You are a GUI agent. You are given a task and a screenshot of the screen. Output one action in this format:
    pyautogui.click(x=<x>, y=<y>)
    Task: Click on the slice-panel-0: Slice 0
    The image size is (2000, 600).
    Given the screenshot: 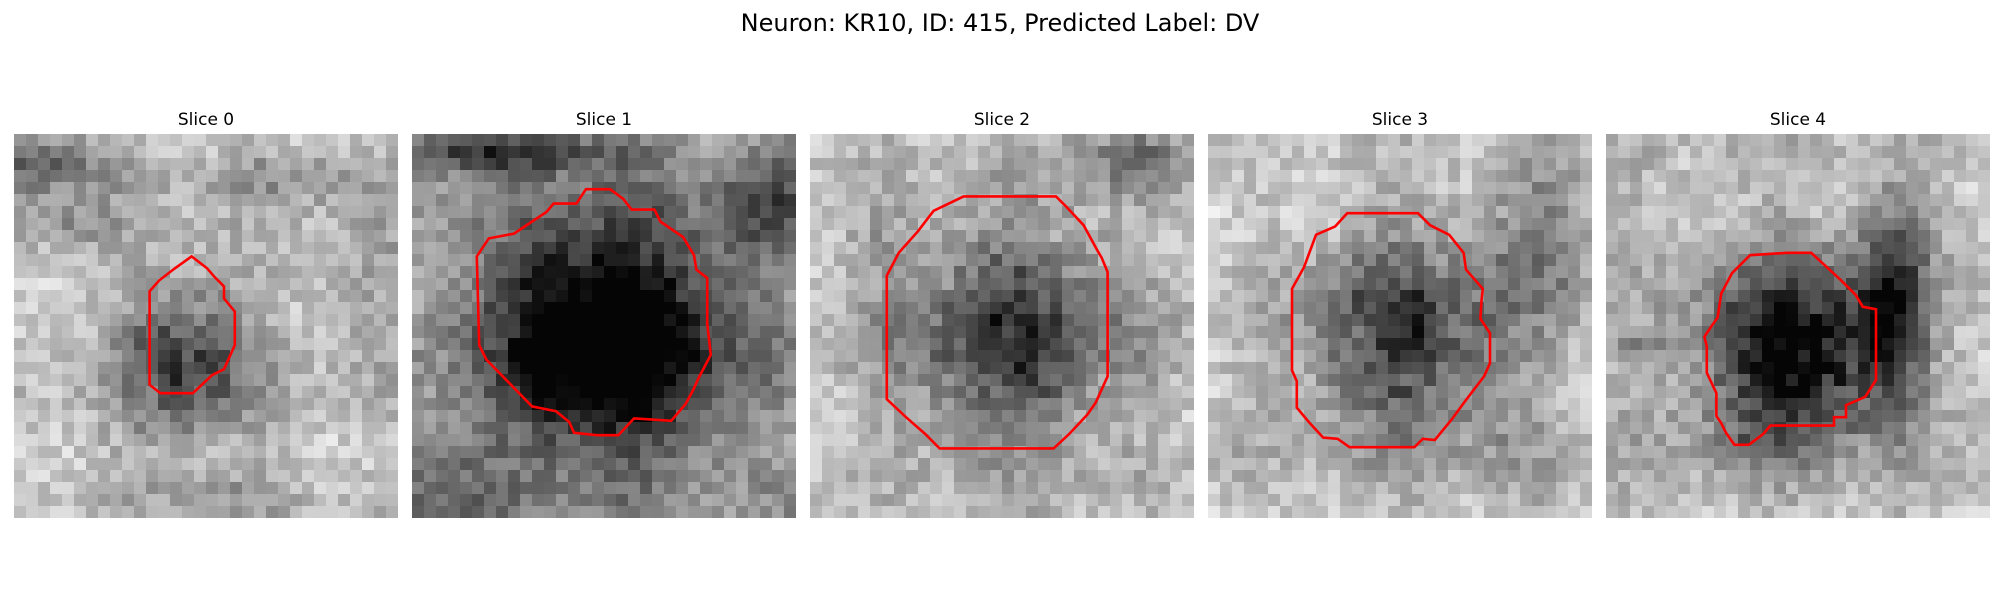 What is the action you would take?
    pyautogui.click(x=206, y=315)
    